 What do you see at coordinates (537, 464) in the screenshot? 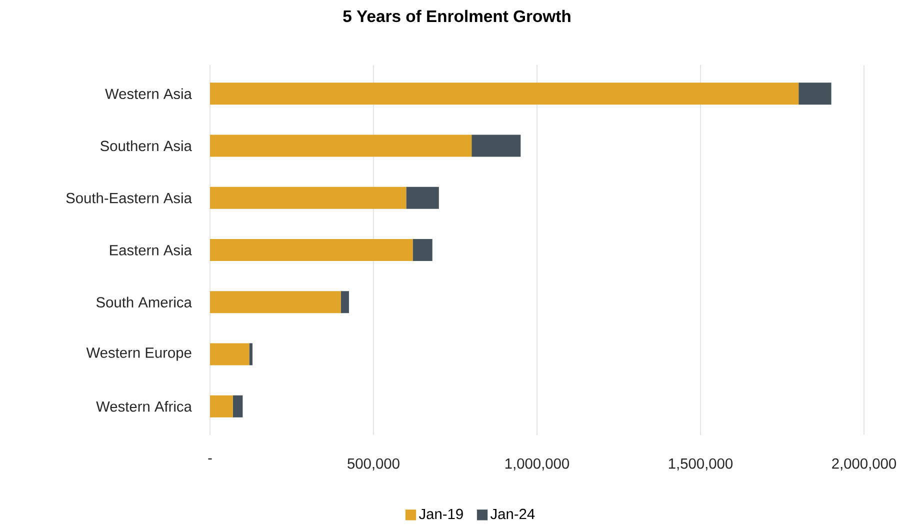
I see `x-tick-label: 1,000,000` at bounding box center [537, 464].